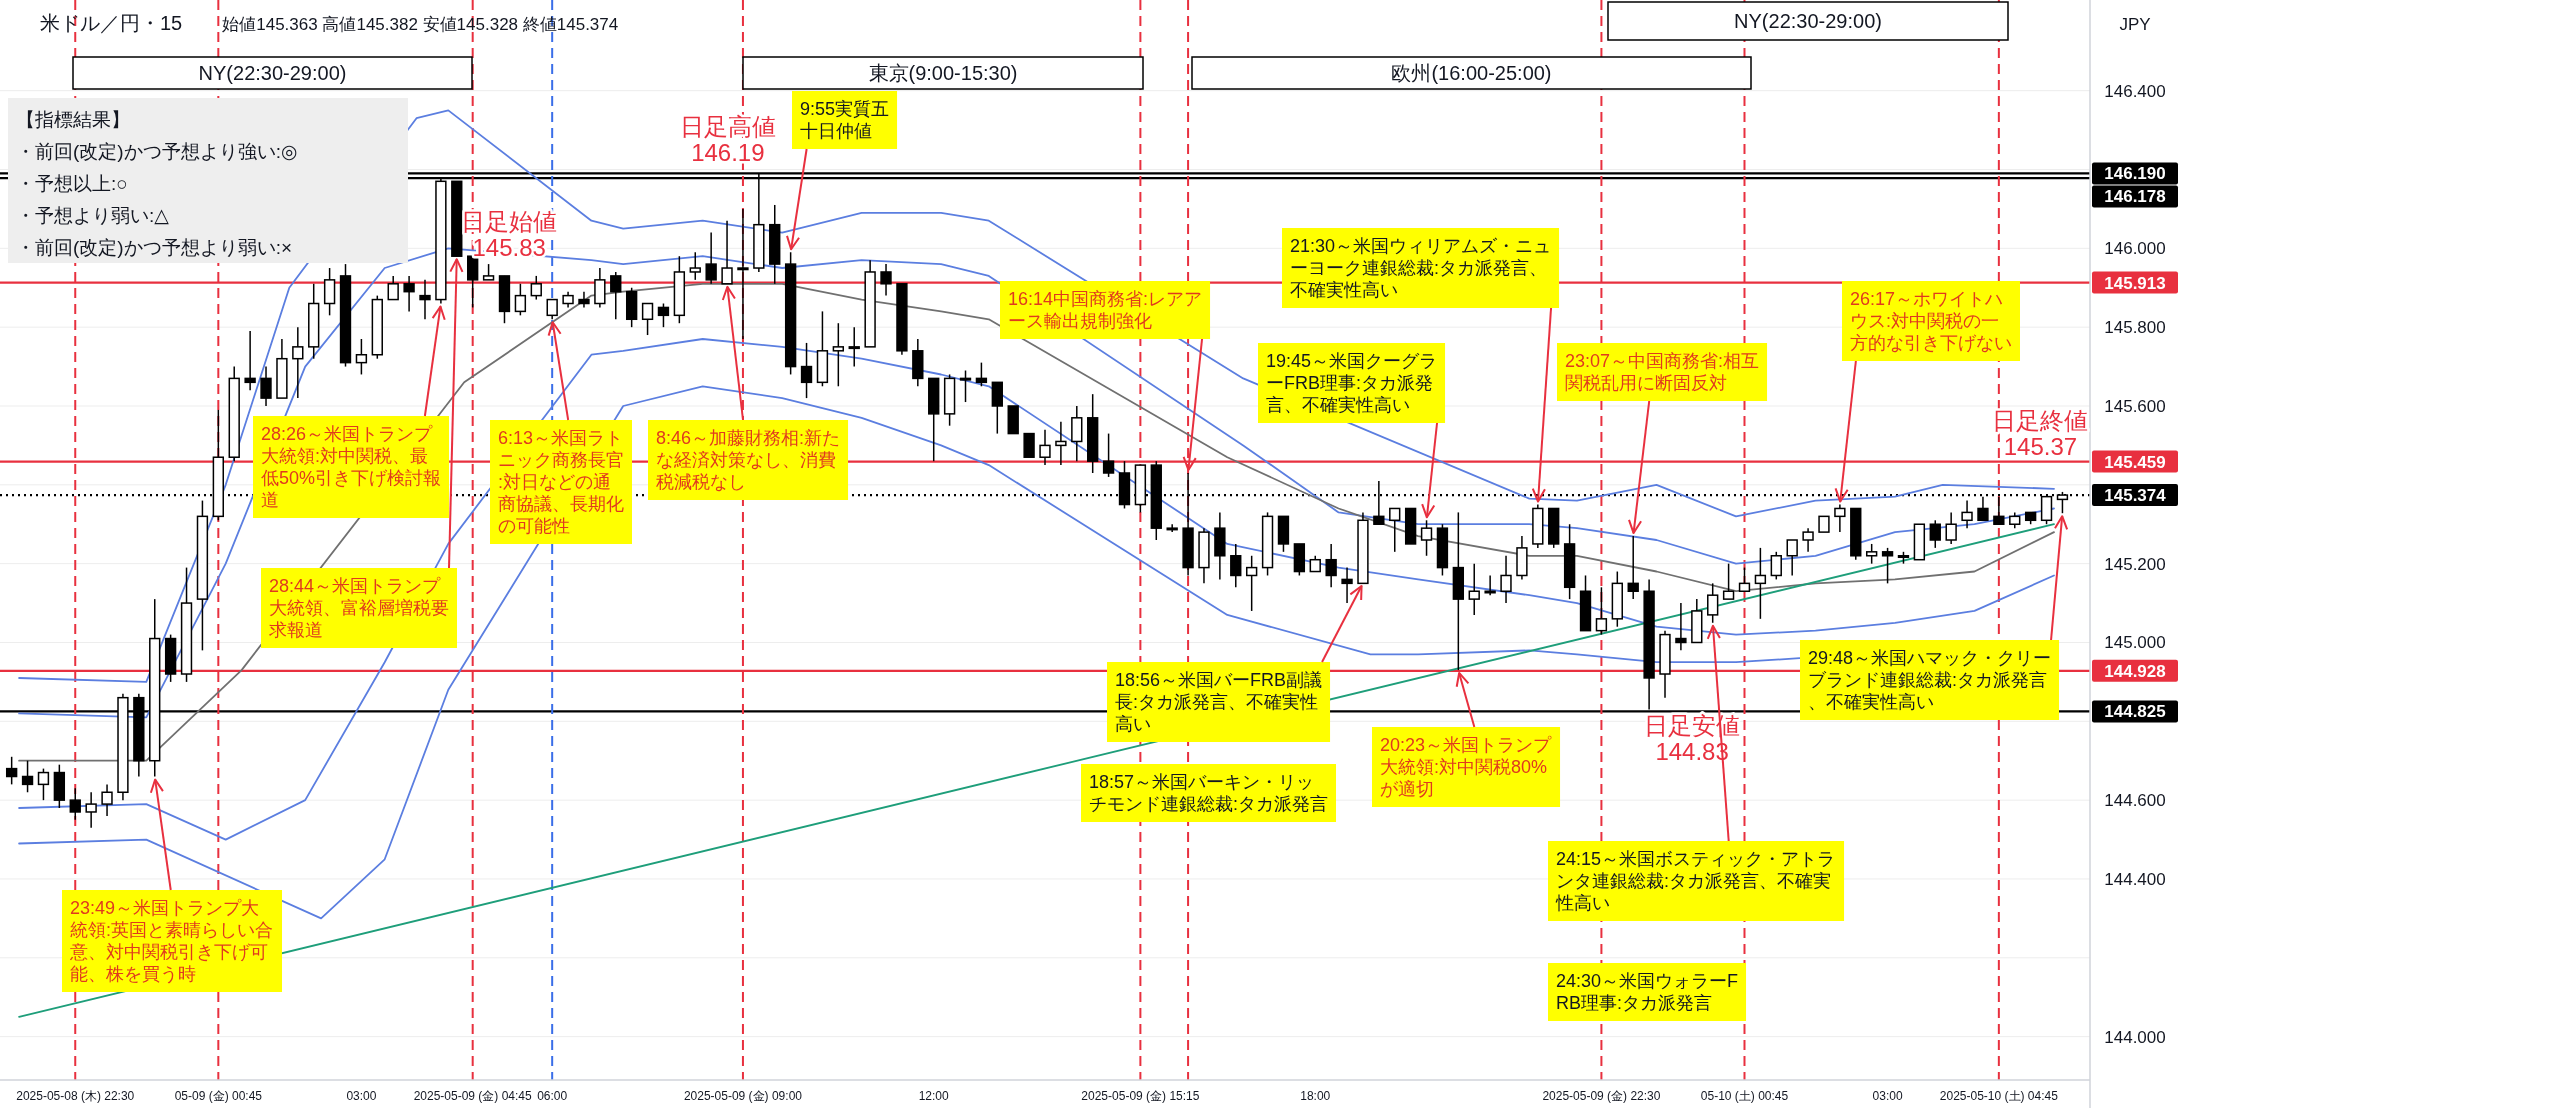  What do you see at coordinates (748, 459) in the screenshot?
I see `annotation: 8:46～加藤財務相:新たな経済対策なし、消費税減税なし` at bounding box center [748, 459].